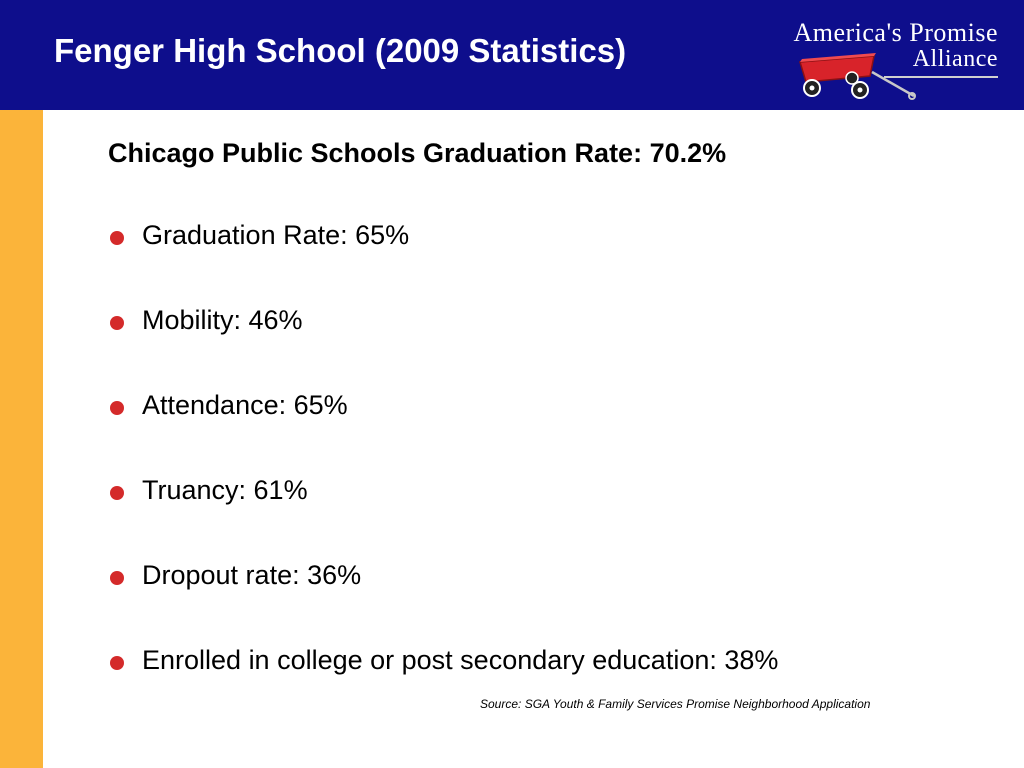 The image size is (1024, 768). What do you see at coordinates (222, 320) in the screenshot?
I see `bullet-text: Mobility: 46%` at bounding box center [222, 320].